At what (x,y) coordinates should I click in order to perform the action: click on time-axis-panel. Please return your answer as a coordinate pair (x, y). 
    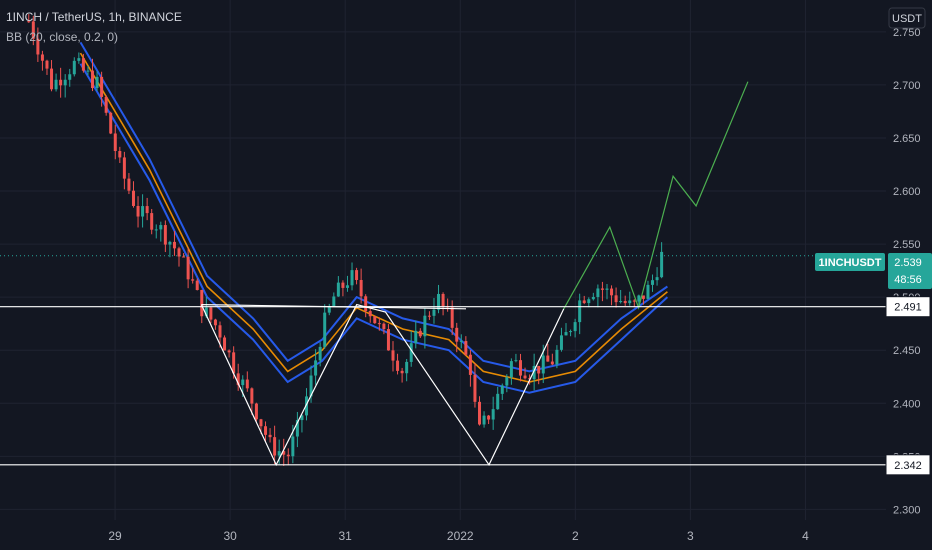
    Looking at the image, I should click on (443, 535).